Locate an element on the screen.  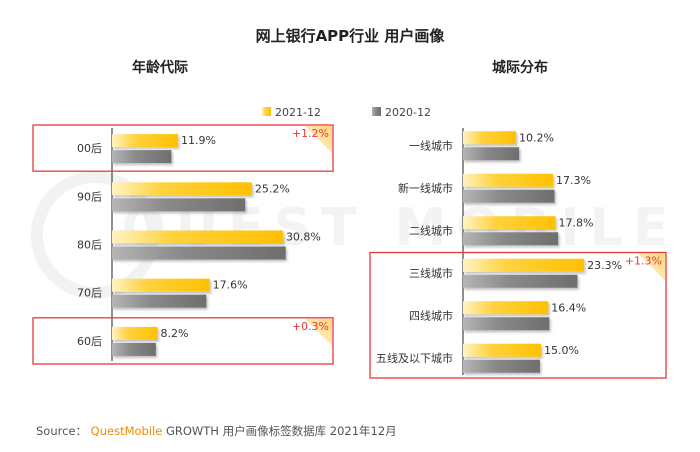
legend-label: 2020-12 is located at coordinates (408, 112).